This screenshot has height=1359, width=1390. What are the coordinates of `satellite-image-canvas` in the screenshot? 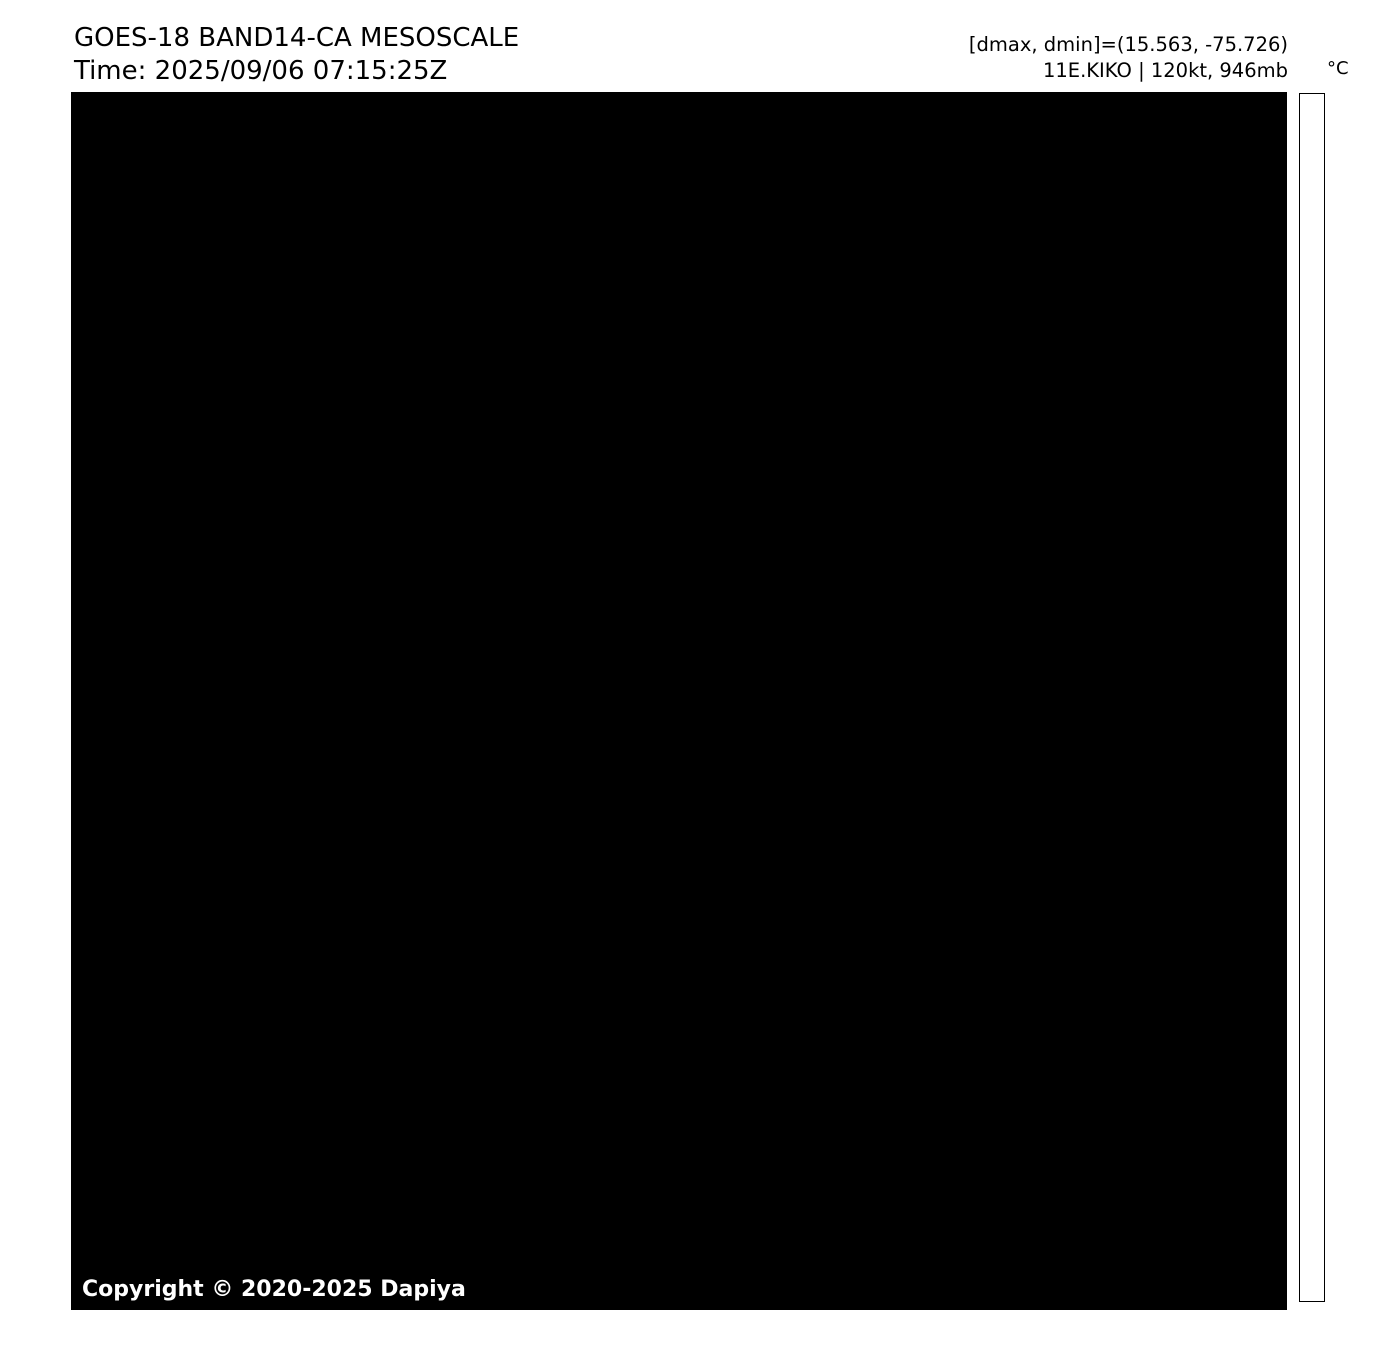 It's located at (222, 168).